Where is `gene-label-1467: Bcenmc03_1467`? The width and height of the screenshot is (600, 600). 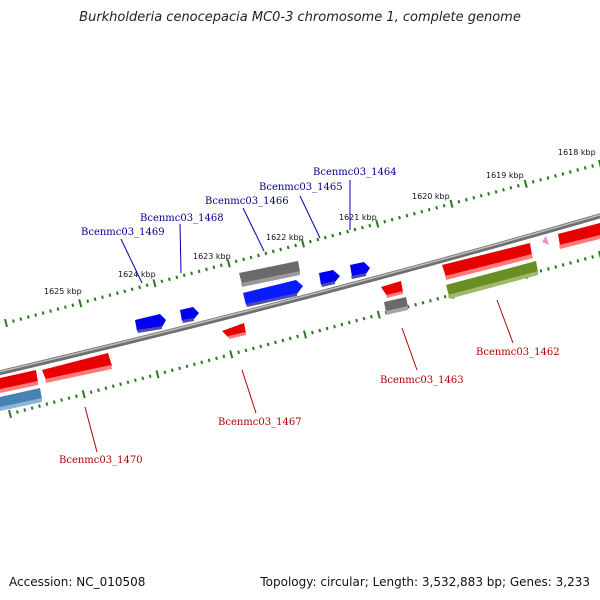 gene-label-1467: Bcenmc03_1467 is located at coordinates (260, 422).